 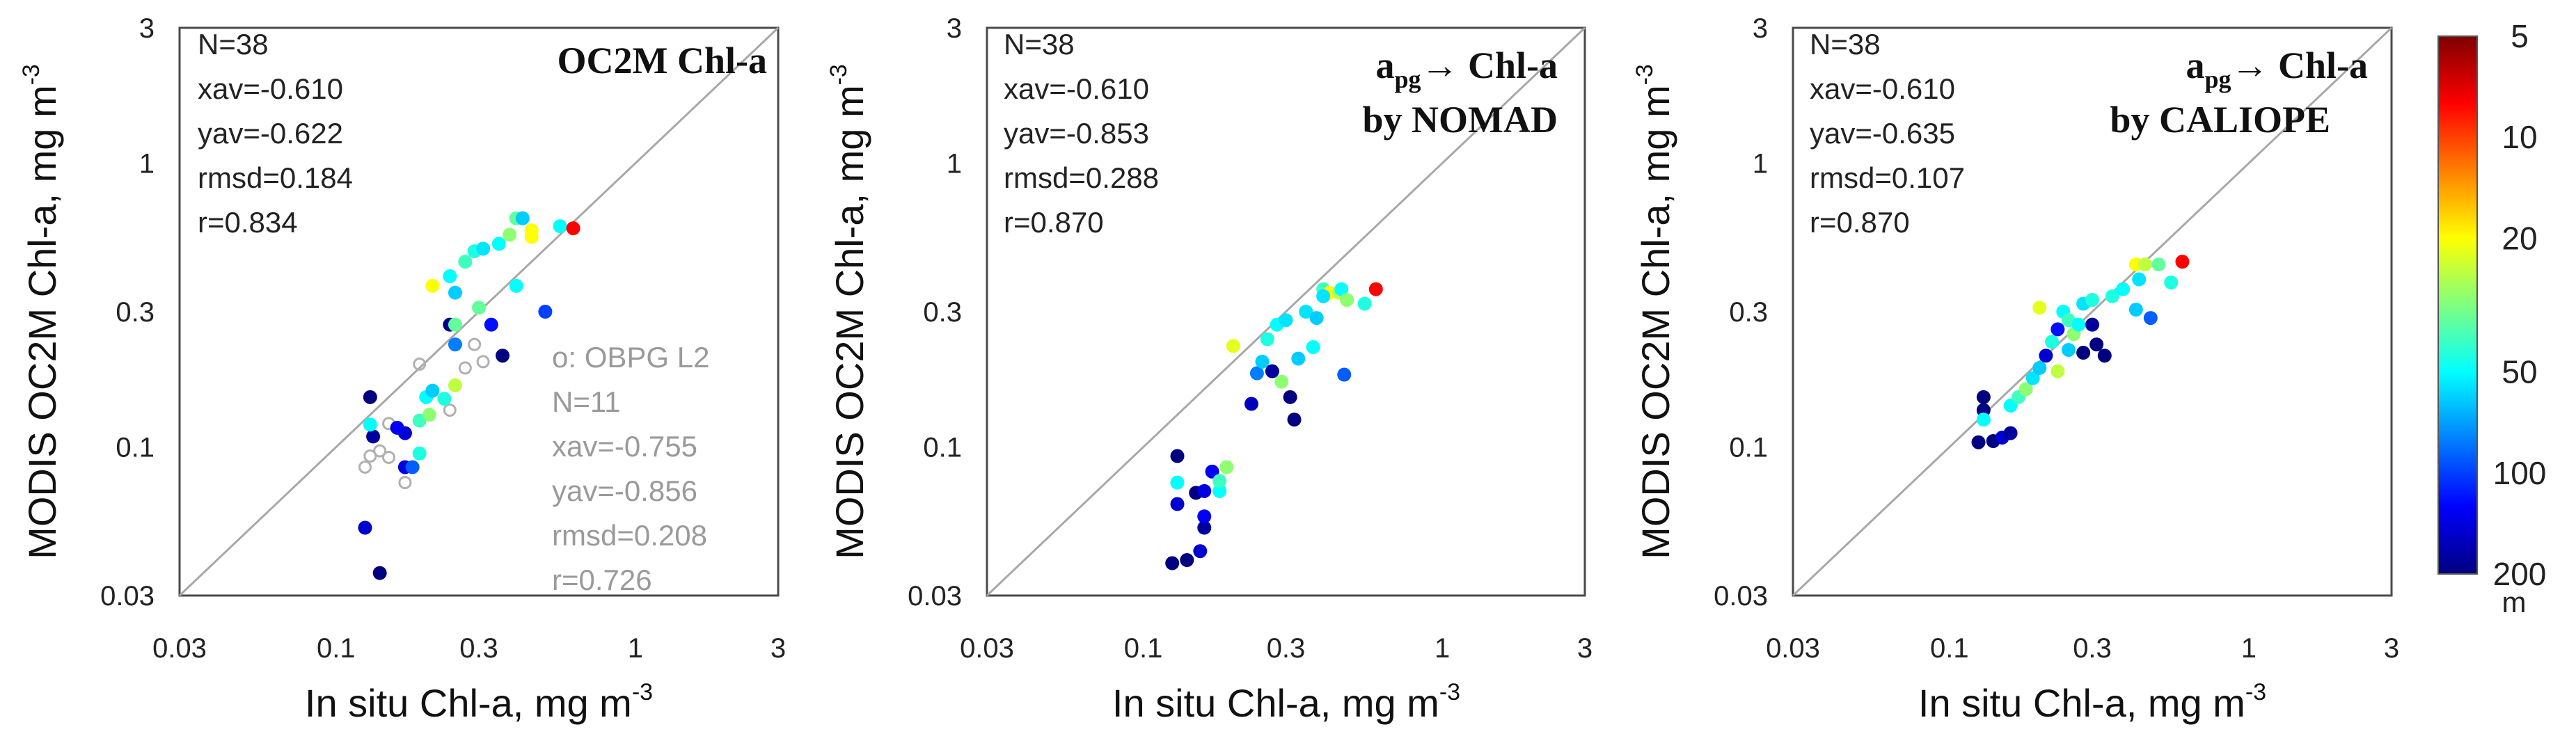 I want to click on stat-line: r=0.870, so click(x=1860, y=222).